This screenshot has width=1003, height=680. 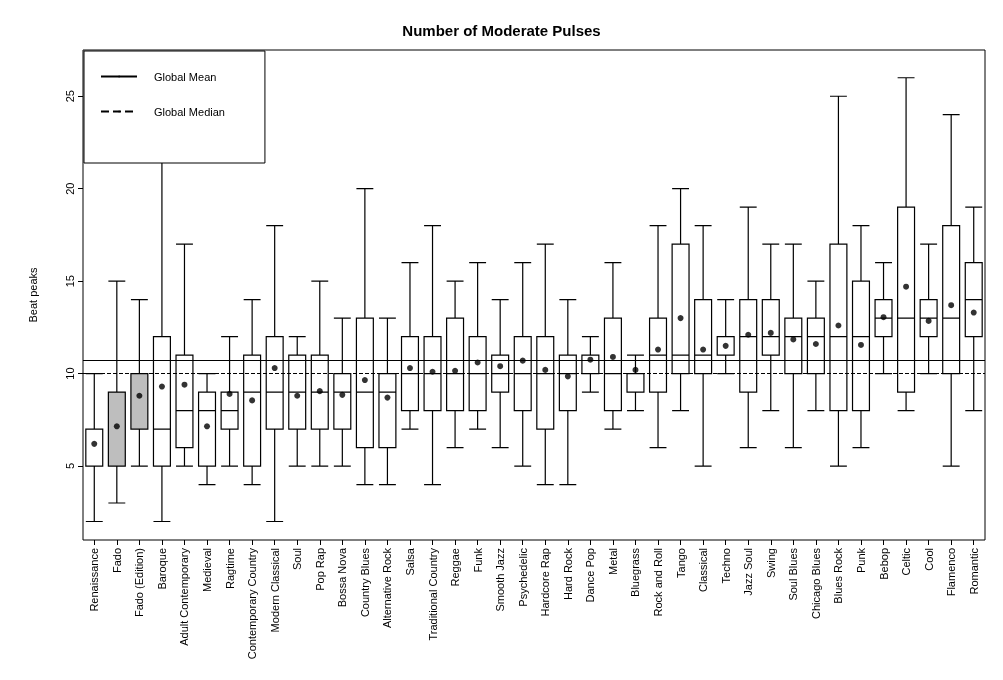 What do you see at coordinates (635, 572) in the screenshot?
I see `x-tick-label: Bluegrass` at bounding box center [635, 572].